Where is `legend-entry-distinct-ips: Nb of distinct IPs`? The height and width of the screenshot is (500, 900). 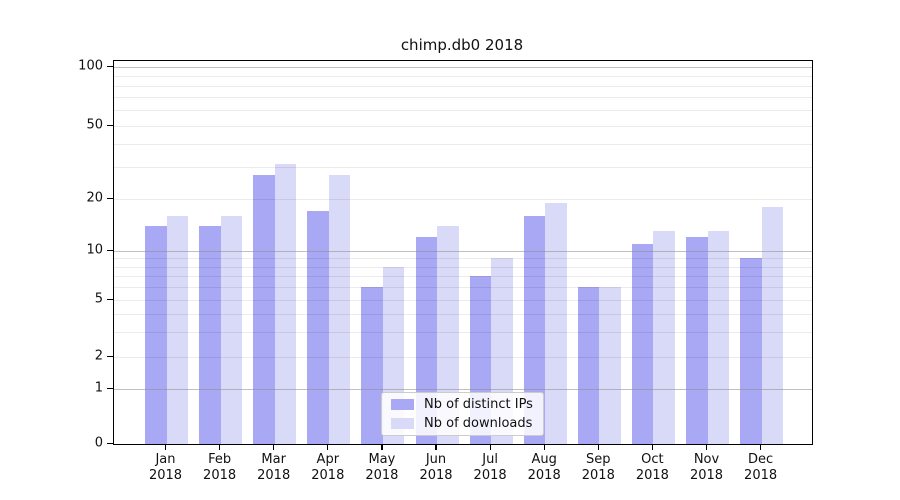 legend-entry-distinct-ips: Nb of distinct IPs is located at coordinates (467, 404).